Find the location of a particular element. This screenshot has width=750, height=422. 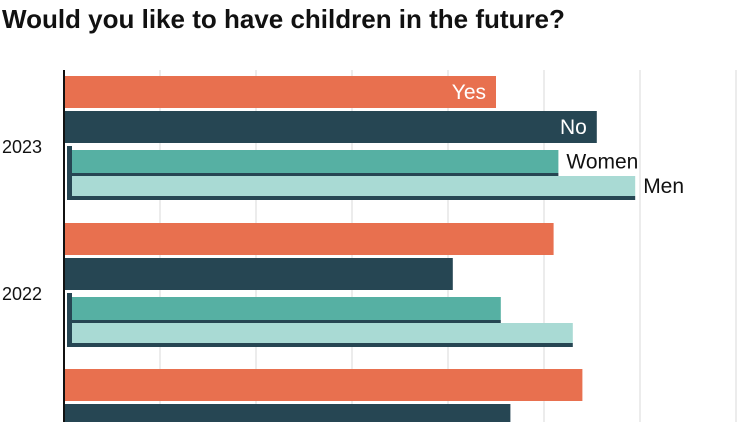

bar-no-partial is located at coordinates (287, 413).